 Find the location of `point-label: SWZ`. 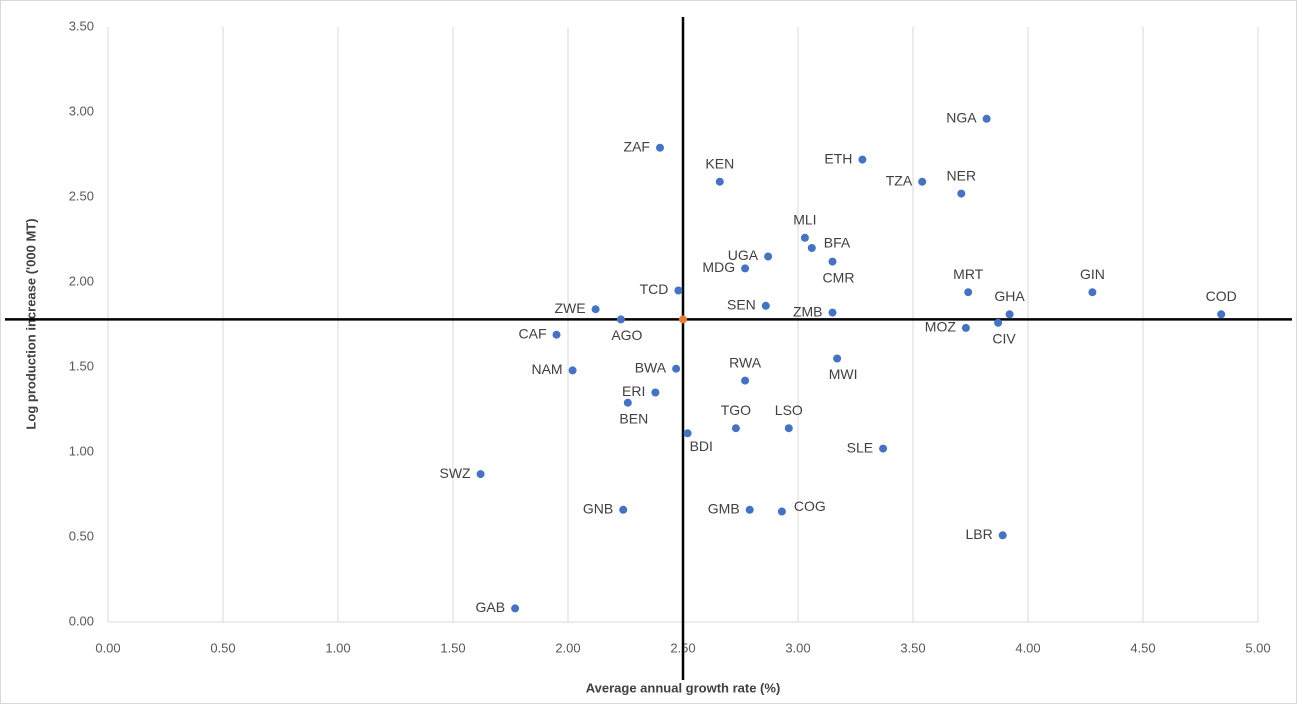

point-label: SWZ is located at coordinates (455, 473).